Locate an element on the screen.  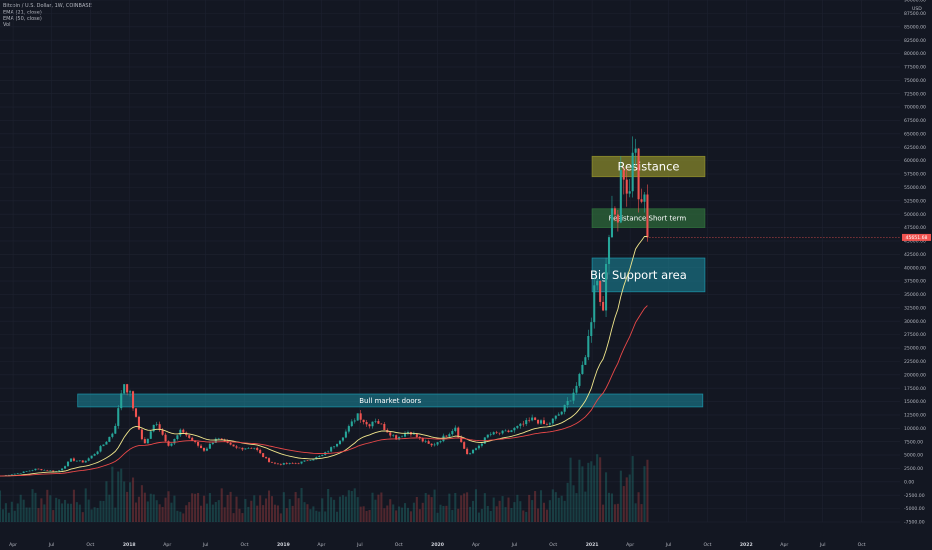
y-tick-label: 12500.00 is located at coordinates (915, 416).